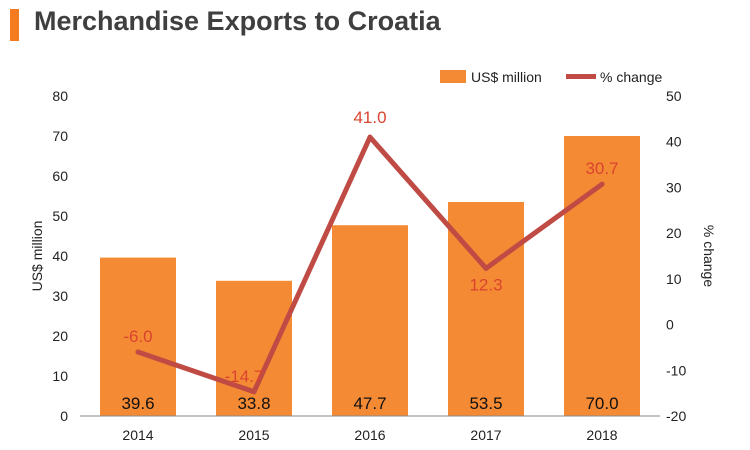 The width and height of the screenshot is (750, 450). I want to click on x-tick-label: 2018, so click(601, 435).